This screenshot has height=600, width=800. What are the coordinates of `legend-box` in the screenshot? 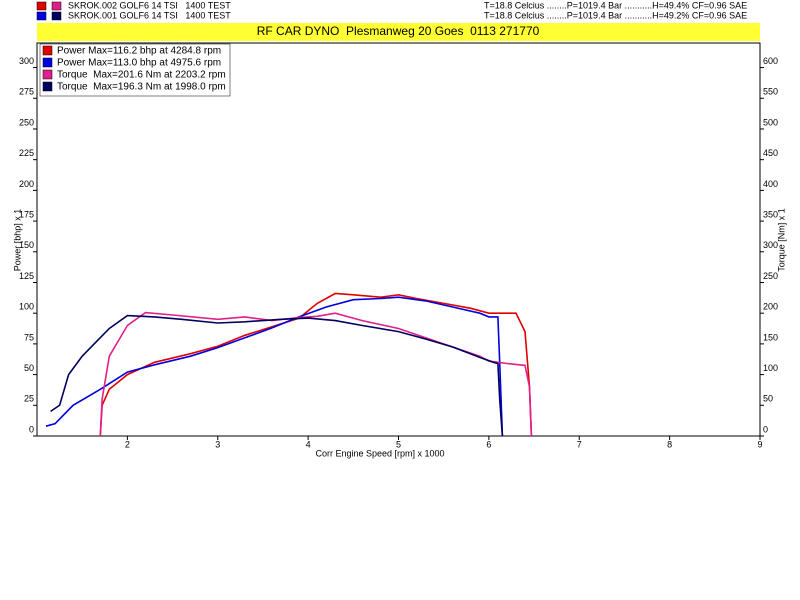 It's located at (135, 70).